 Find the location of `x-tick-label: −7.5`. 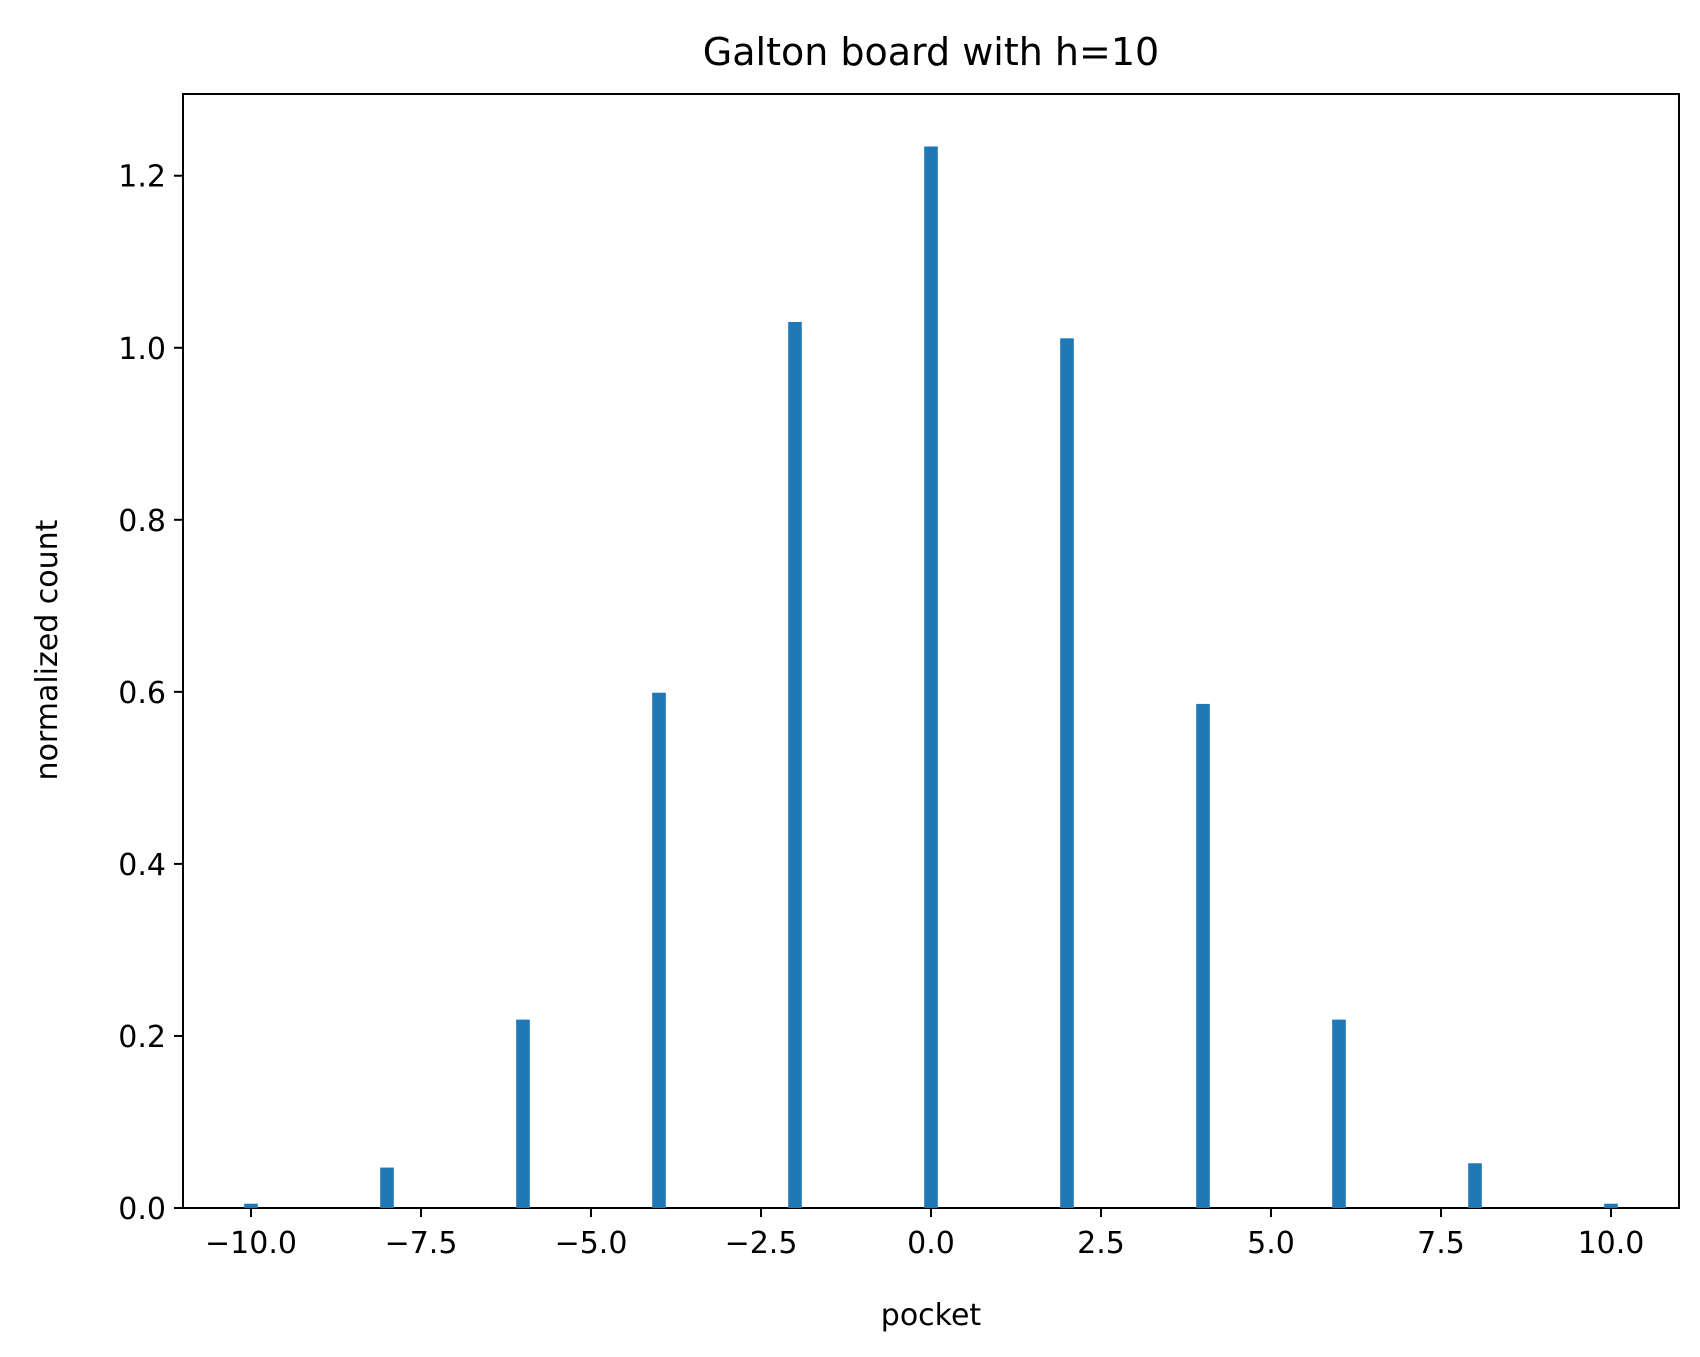

x-tick-label: −7.5 is located at coordinates (421, 1243).